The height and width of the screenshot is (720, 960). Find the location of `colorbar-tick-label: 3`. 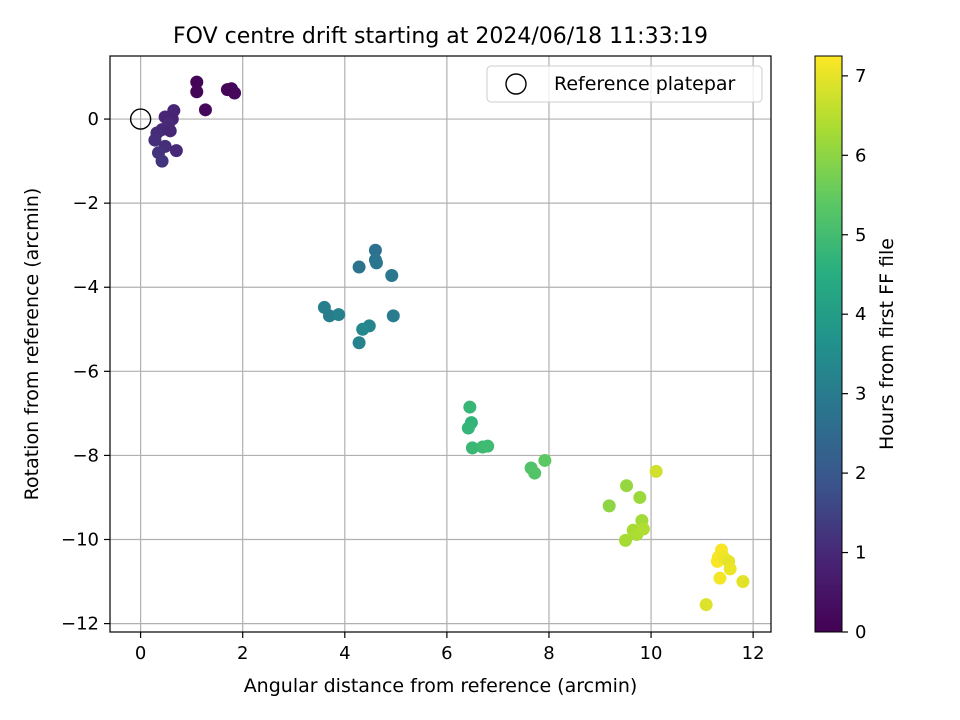

colorbar-tick-label: 3 is located at coordinates (860, 394).